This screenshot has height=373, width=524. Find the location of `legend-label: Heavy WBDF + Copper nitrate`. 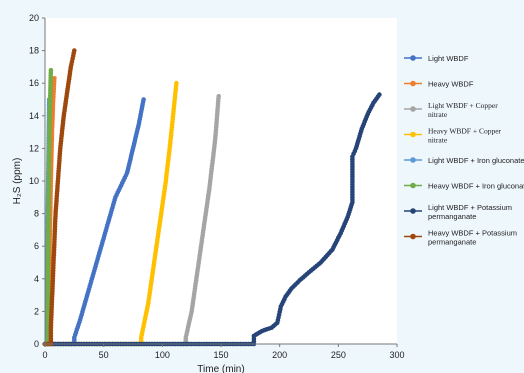

legend-label: Heavy WBDF + Copper nitrate is located at coordinates (465, 136).